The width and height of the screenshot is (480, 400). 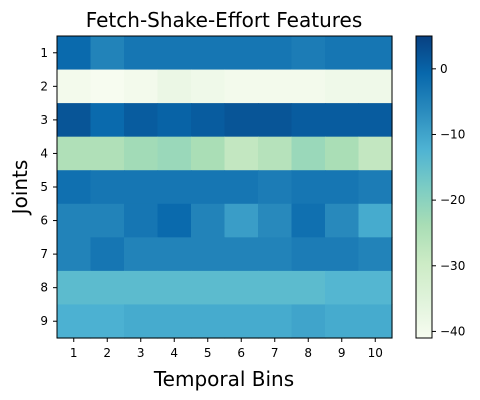 I want to click on y-tick-label: 9, so click(x=44, y=321).